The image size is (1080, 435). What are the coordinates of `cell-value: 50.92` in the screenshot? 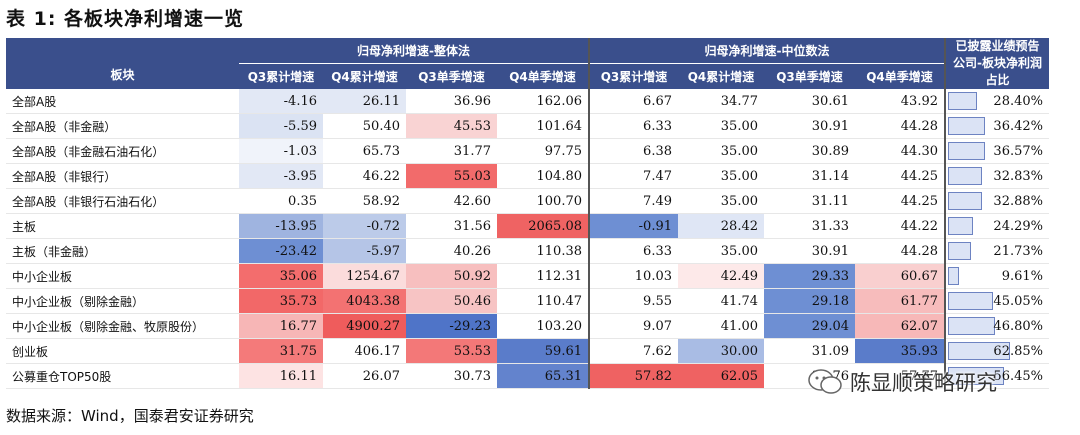 It's located at (451, 276).